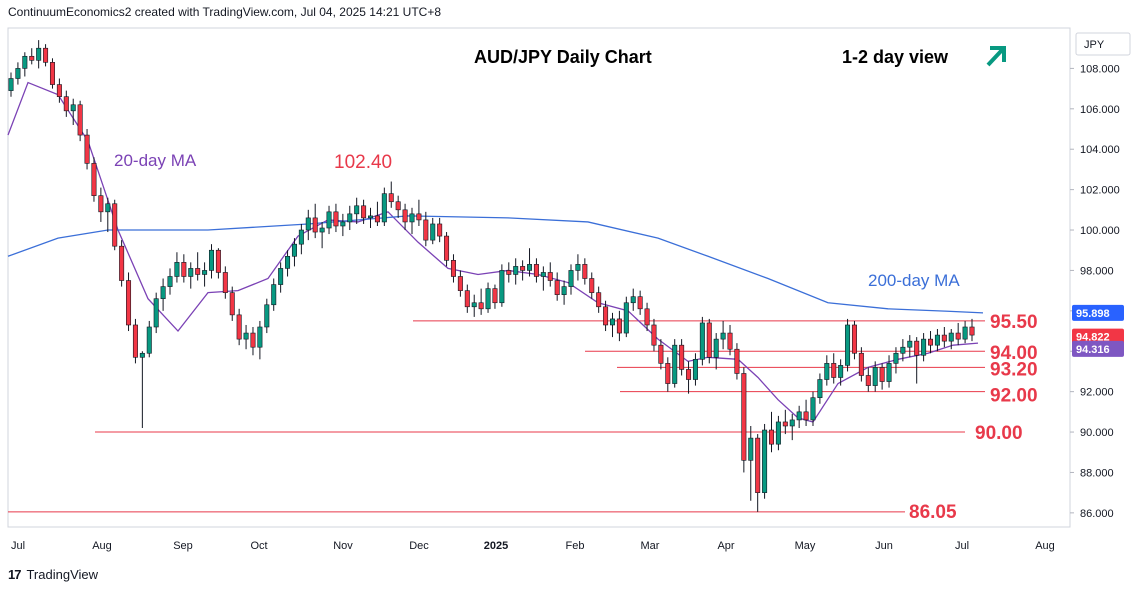  What do you see at coordinates (258, 546) in the screenshot?
I see `x-tick-label: Oct` at bounding box center [258, 546].